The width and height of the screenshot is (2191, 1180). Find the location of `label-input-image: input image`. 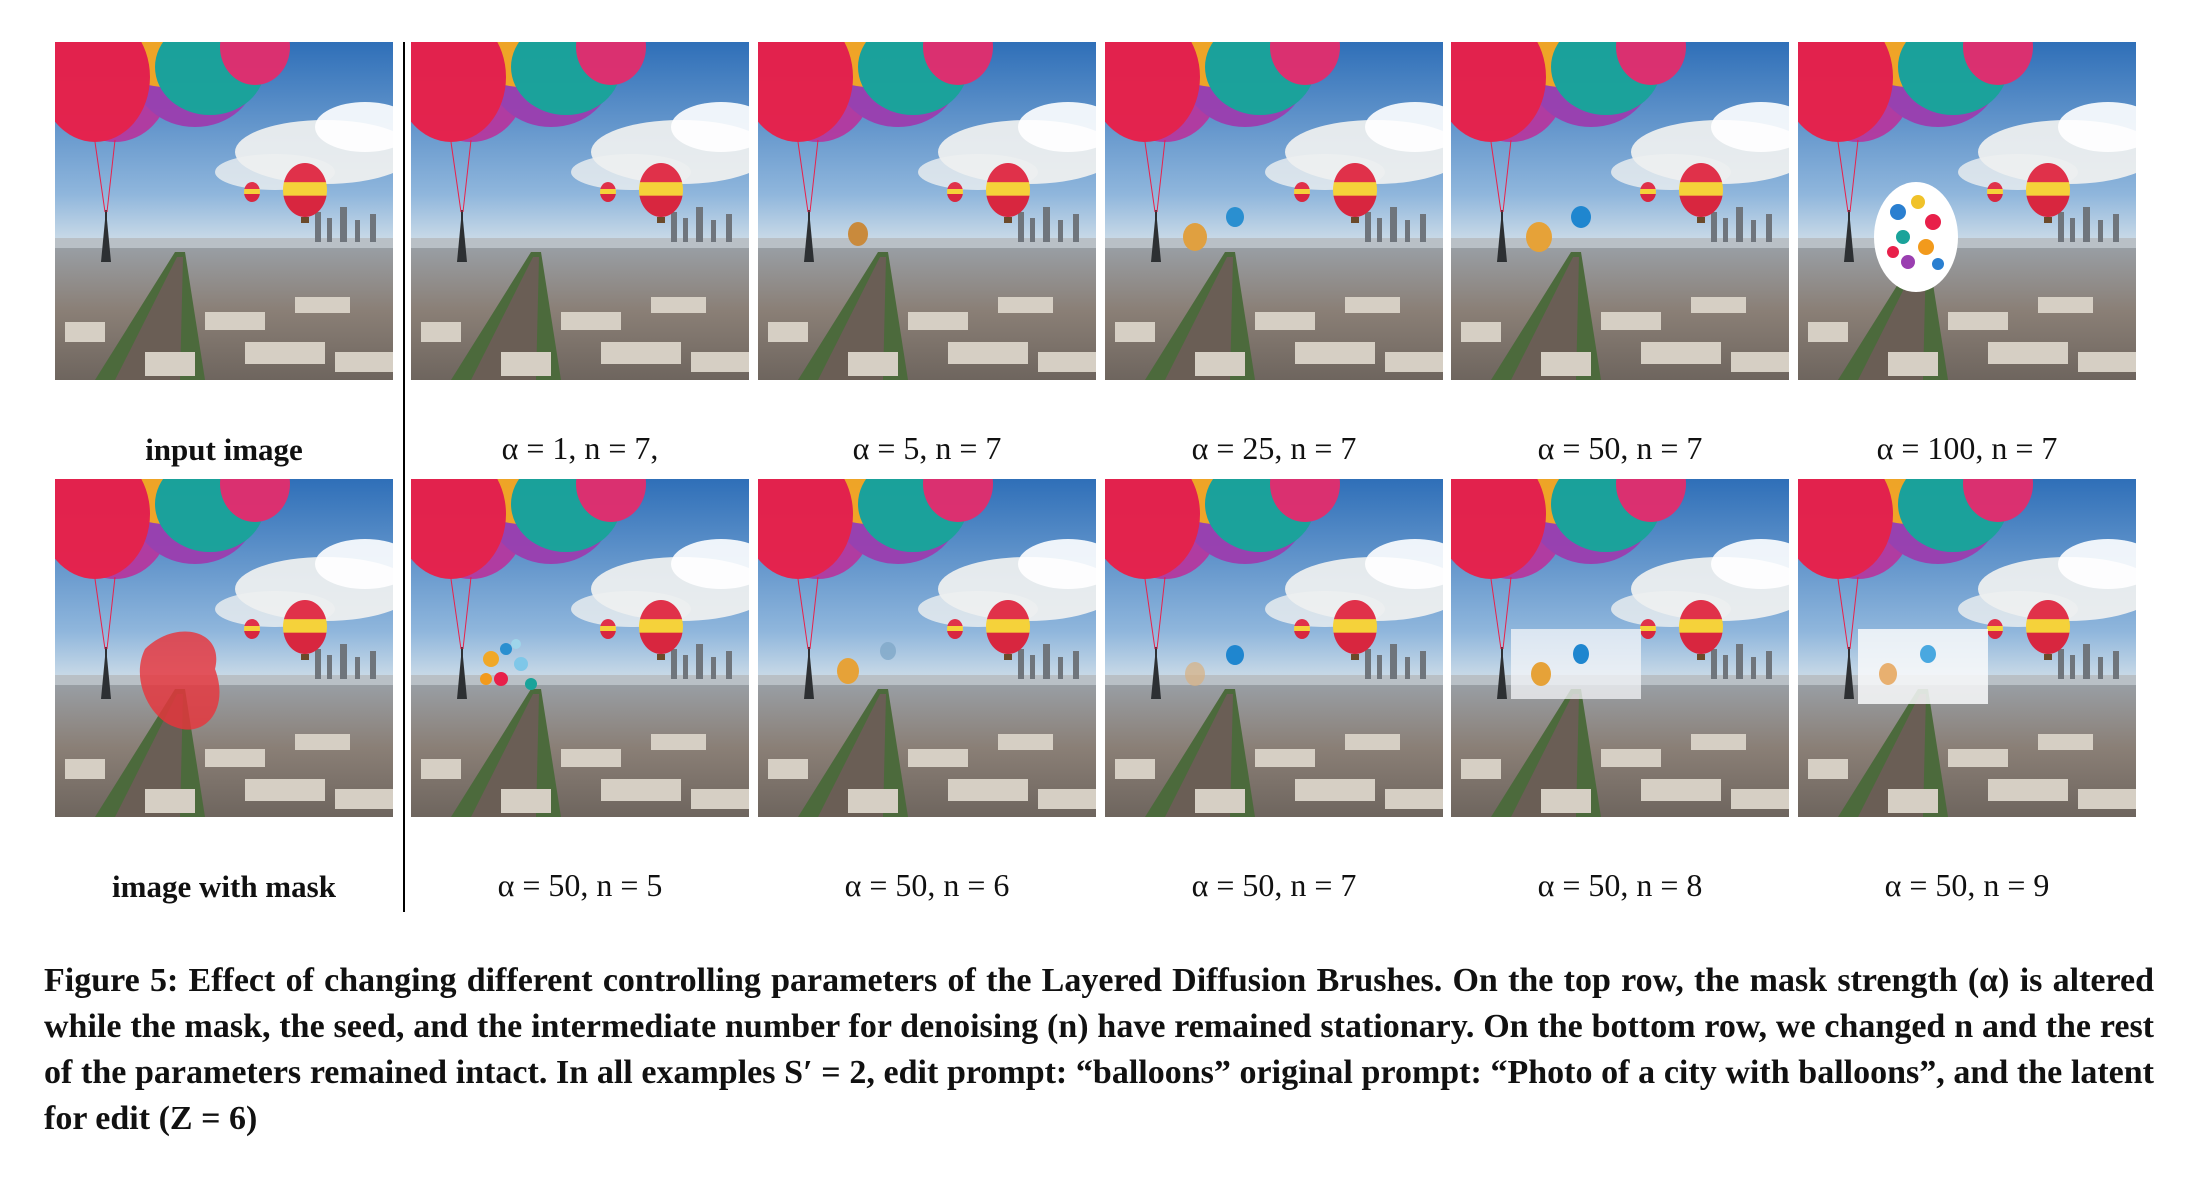

label-input-image: input image is located at coordinates (224, 449).